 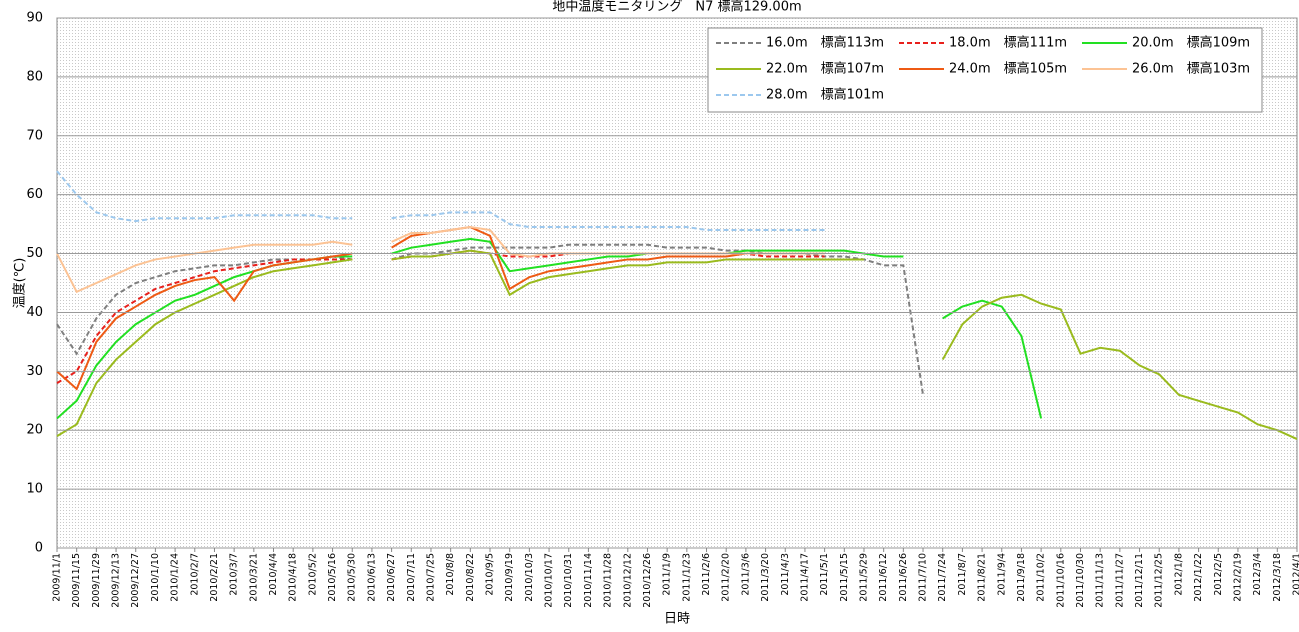 What do you see at coordinates (1237, 577) in the screenshot?
I see `x-tick-label: 2012/2/19` at bounding box center [1237, 577].